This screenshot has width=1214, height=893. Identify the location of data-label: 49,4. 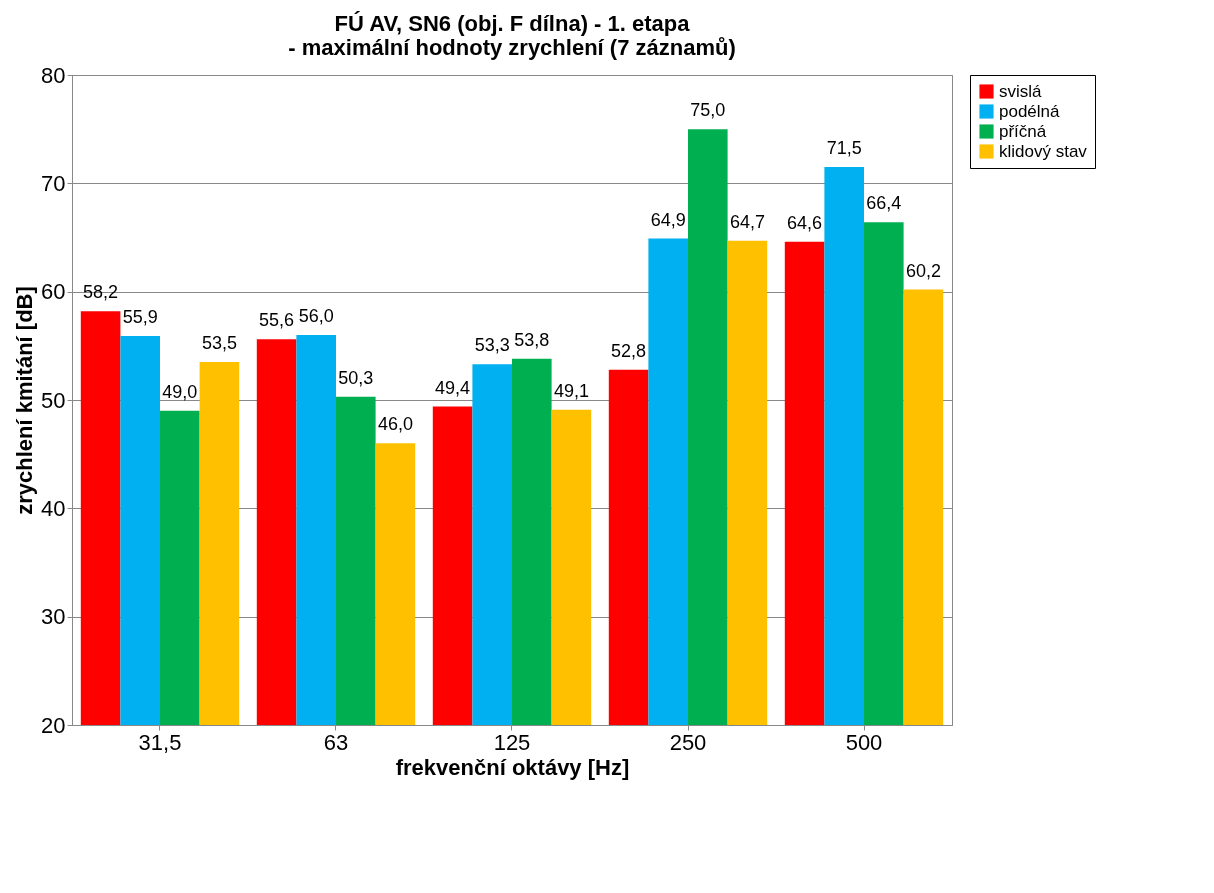
(453, 387).